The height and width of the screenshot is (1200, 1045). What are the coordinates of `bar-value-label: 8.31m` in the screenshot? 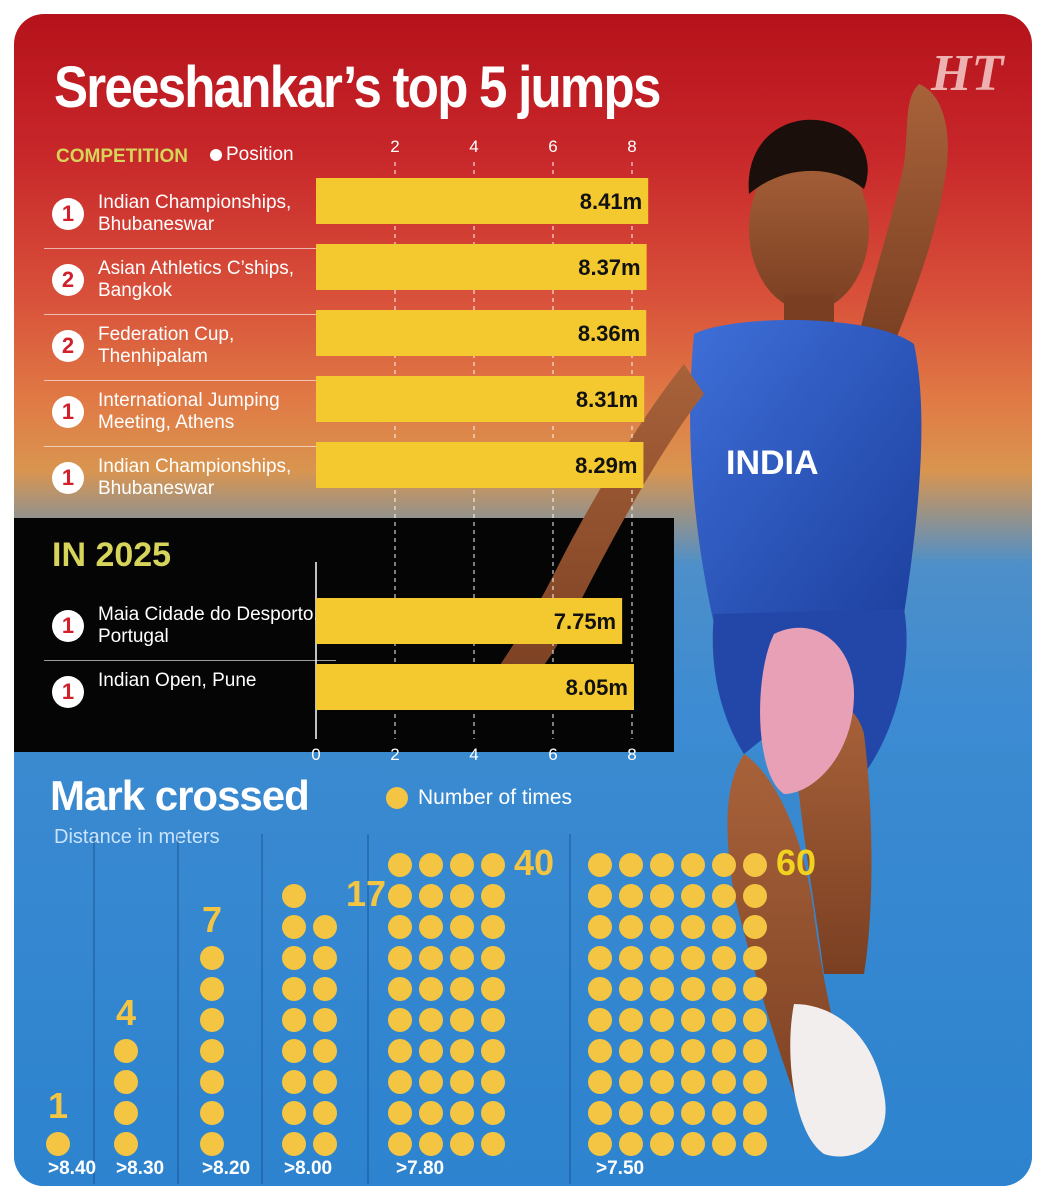 It's located at (607, 399).